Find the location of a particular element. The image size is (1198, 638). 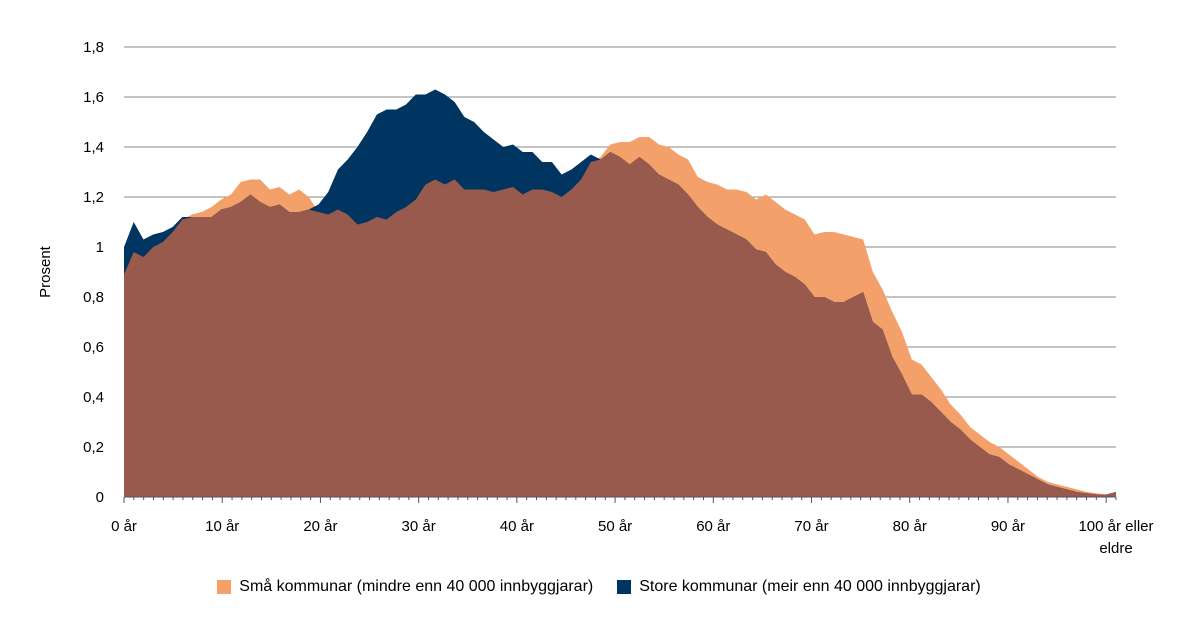

x-tick-label: 60 år is located at coordinates (713, 526).